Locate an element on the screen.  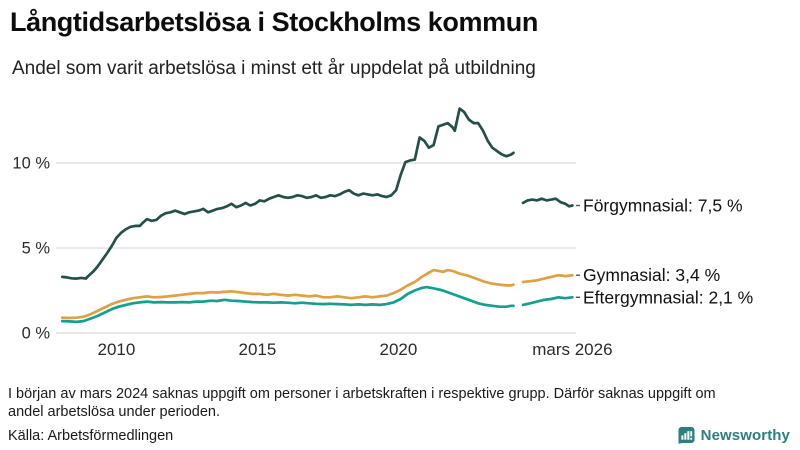
source-label: Källa: Arbetsförmedlingen is located at coordinates (91, 436).